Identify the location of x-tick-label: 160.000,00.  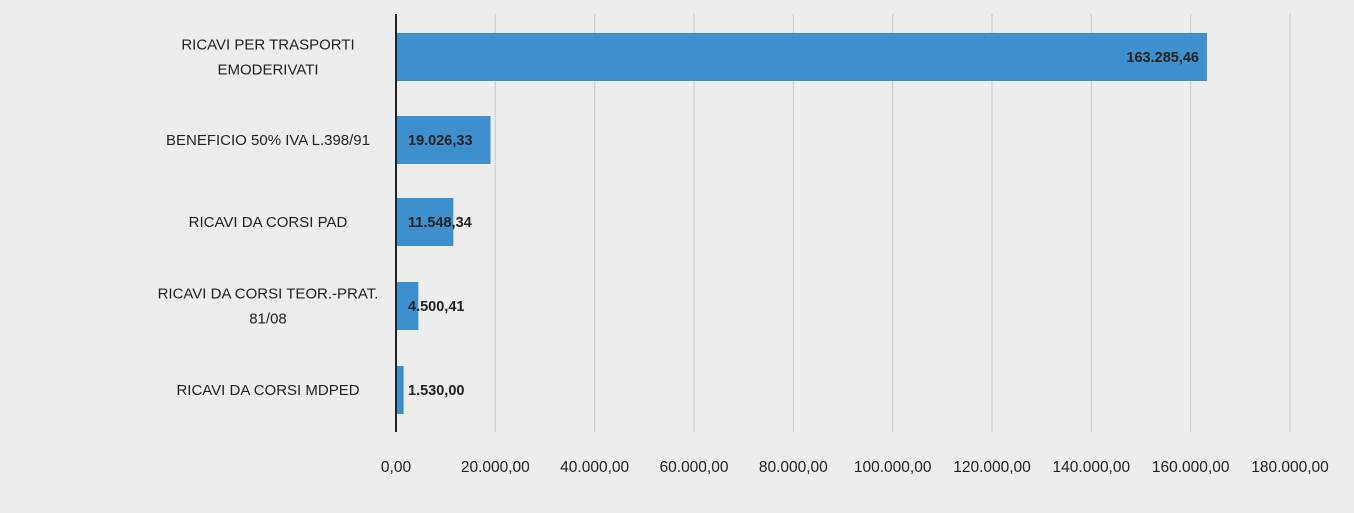
(1191, 467).